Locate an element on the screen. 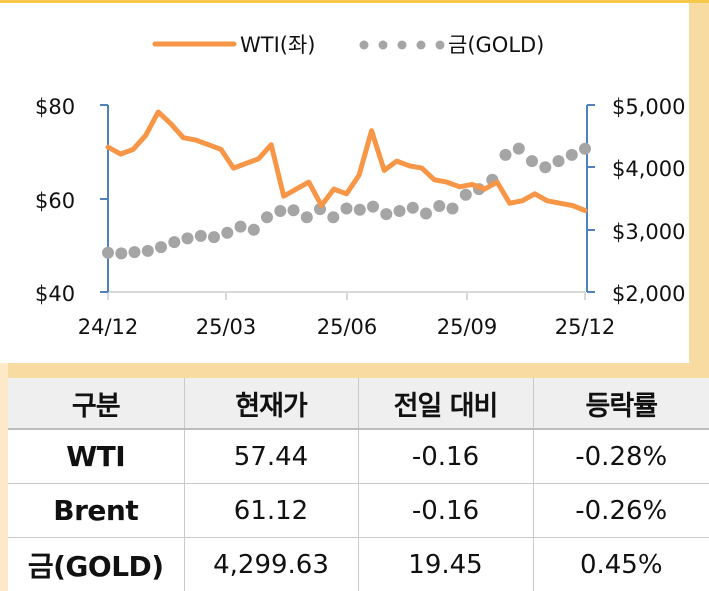 The height and width of the screenshot is (591, 709). table-row-wti: WTI 57.44 -0.16 -0.28% is located at coordinates (358, 456).